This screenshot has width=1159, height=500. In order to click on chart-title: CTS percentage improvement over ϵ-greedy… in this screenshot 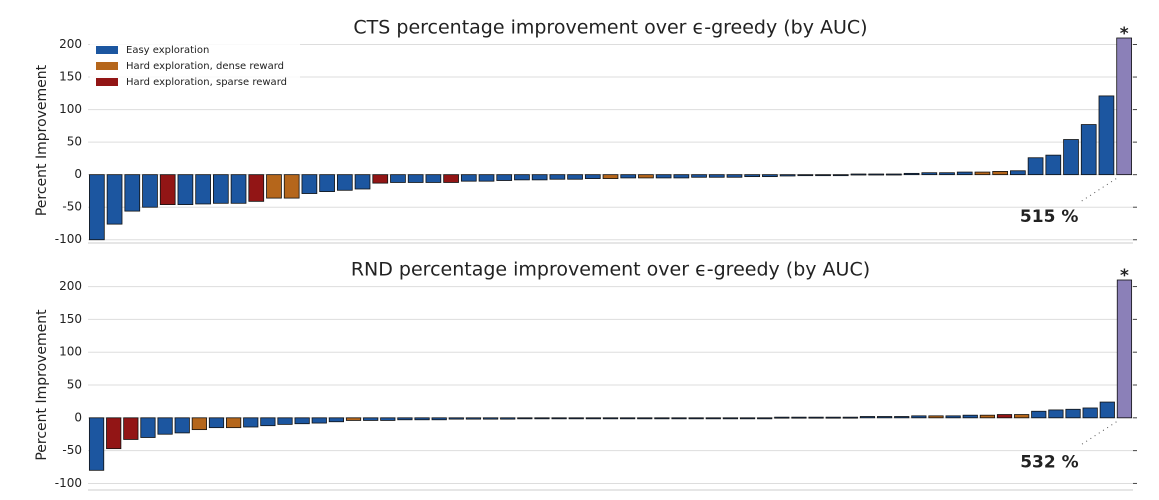, I will do `click(610, 28)`.